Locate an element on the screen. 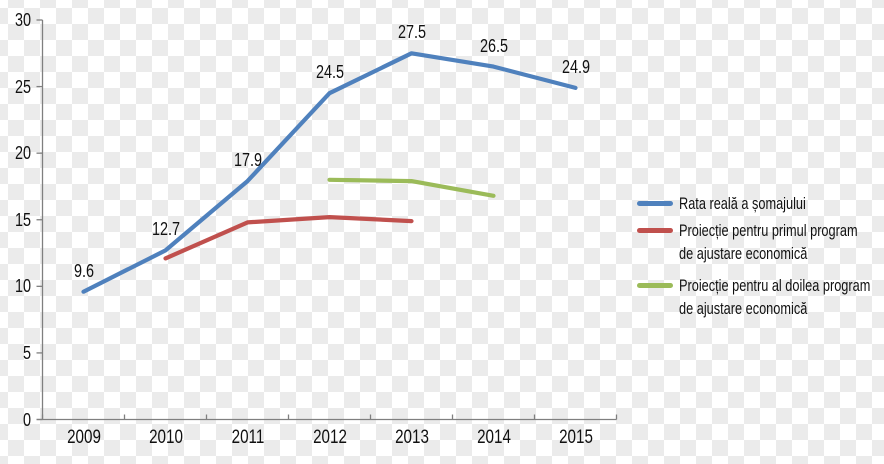  data-label: 27.5 is located at coordinates (411, 32).